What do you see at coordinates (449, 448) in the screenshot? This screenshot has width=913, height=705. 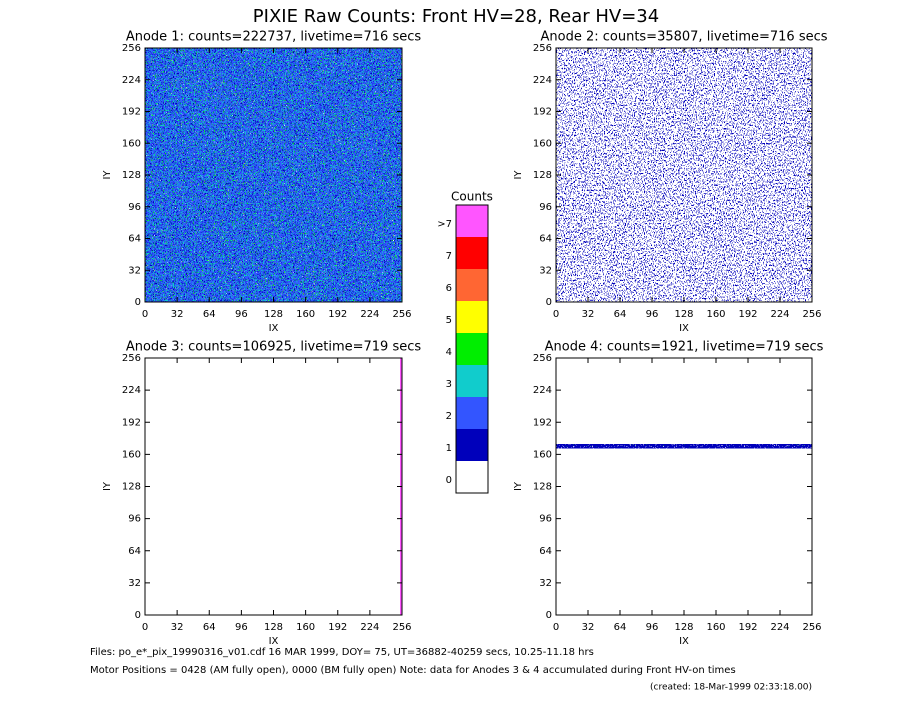 I see `colorbar-label: 1` at bounding box center [449, 448].